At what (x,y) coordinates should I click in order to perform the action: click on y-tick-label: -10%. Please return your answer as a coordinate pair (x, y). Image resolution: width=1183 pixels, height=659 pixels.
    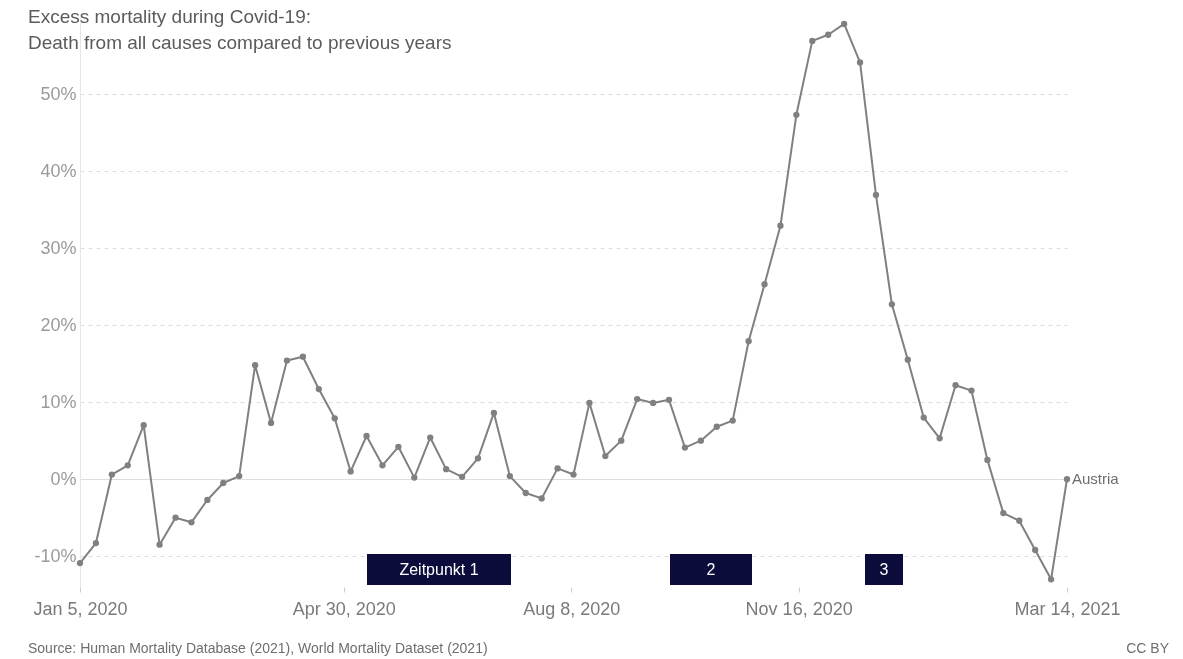
    Looking at the image, I should click on (55, 555).